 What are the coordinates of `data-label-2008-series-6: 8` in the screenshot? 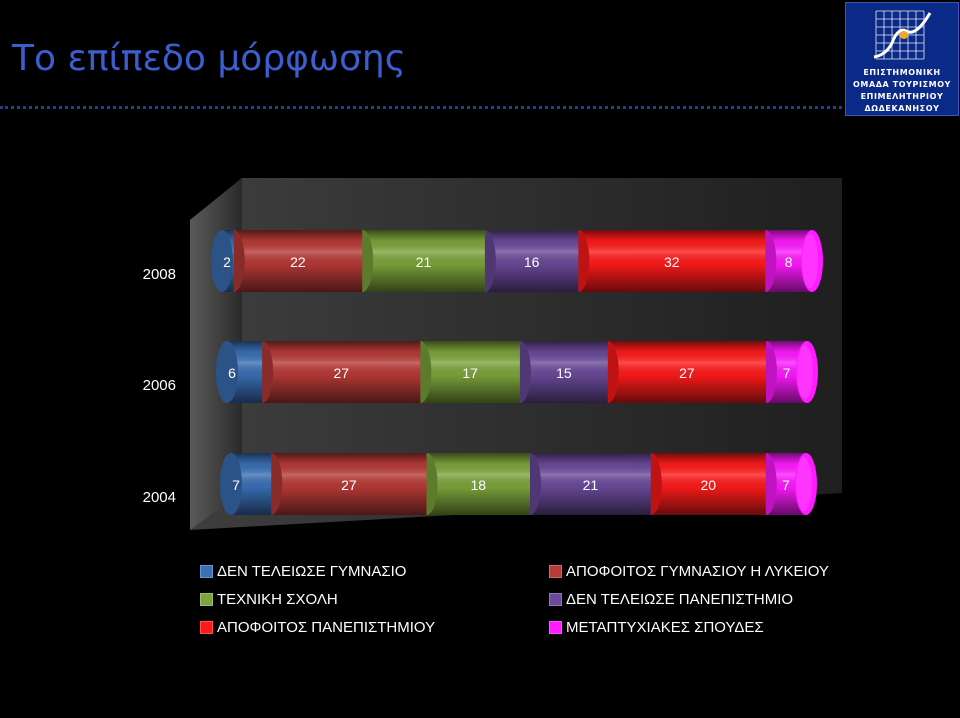 It's located at (789, 262).